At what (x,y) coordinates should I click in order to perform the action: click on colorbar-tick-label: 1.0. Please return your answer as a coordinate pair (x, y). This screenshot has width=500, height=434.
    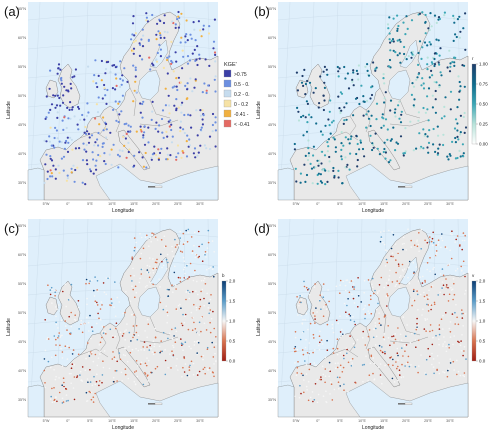
    Looking at the image, I should click on (232, 321).